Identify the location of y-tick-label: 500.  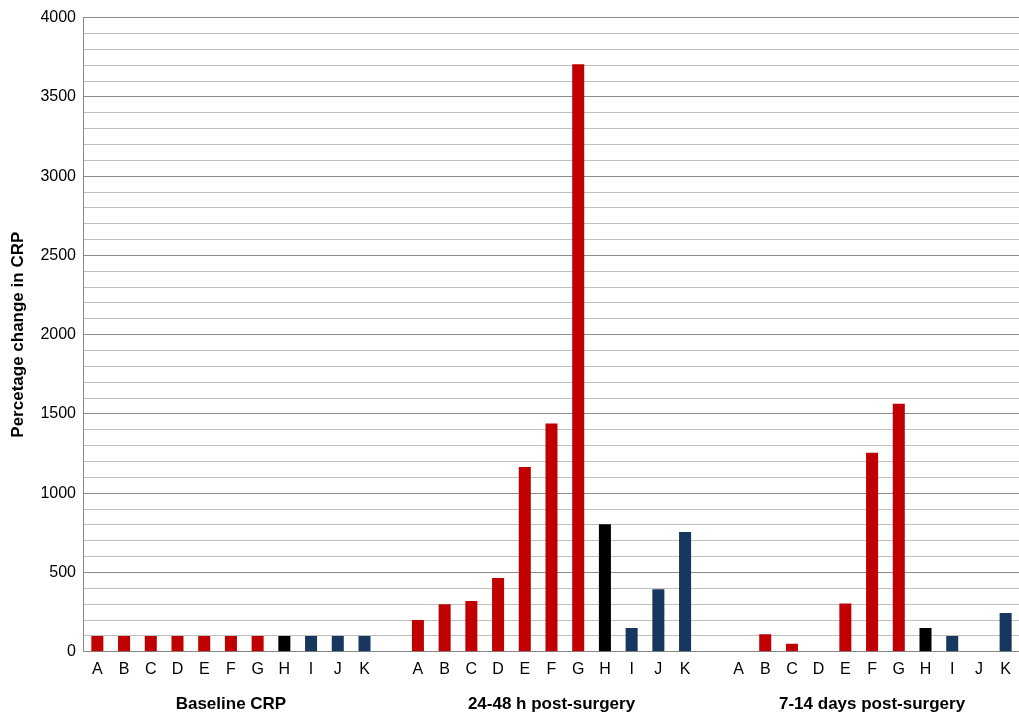
(63, 571).